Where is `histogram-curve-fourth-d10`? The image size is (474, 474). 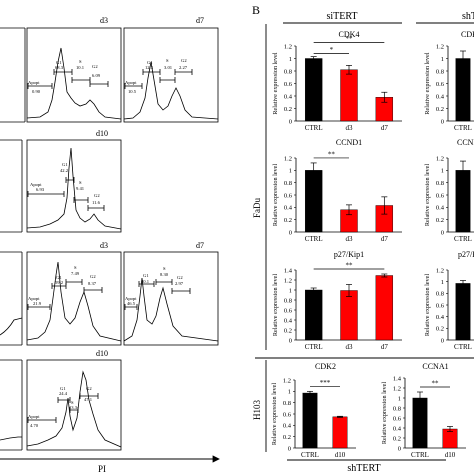 histogram-curve-fourth-d10 is located at coordinates (74, 409).